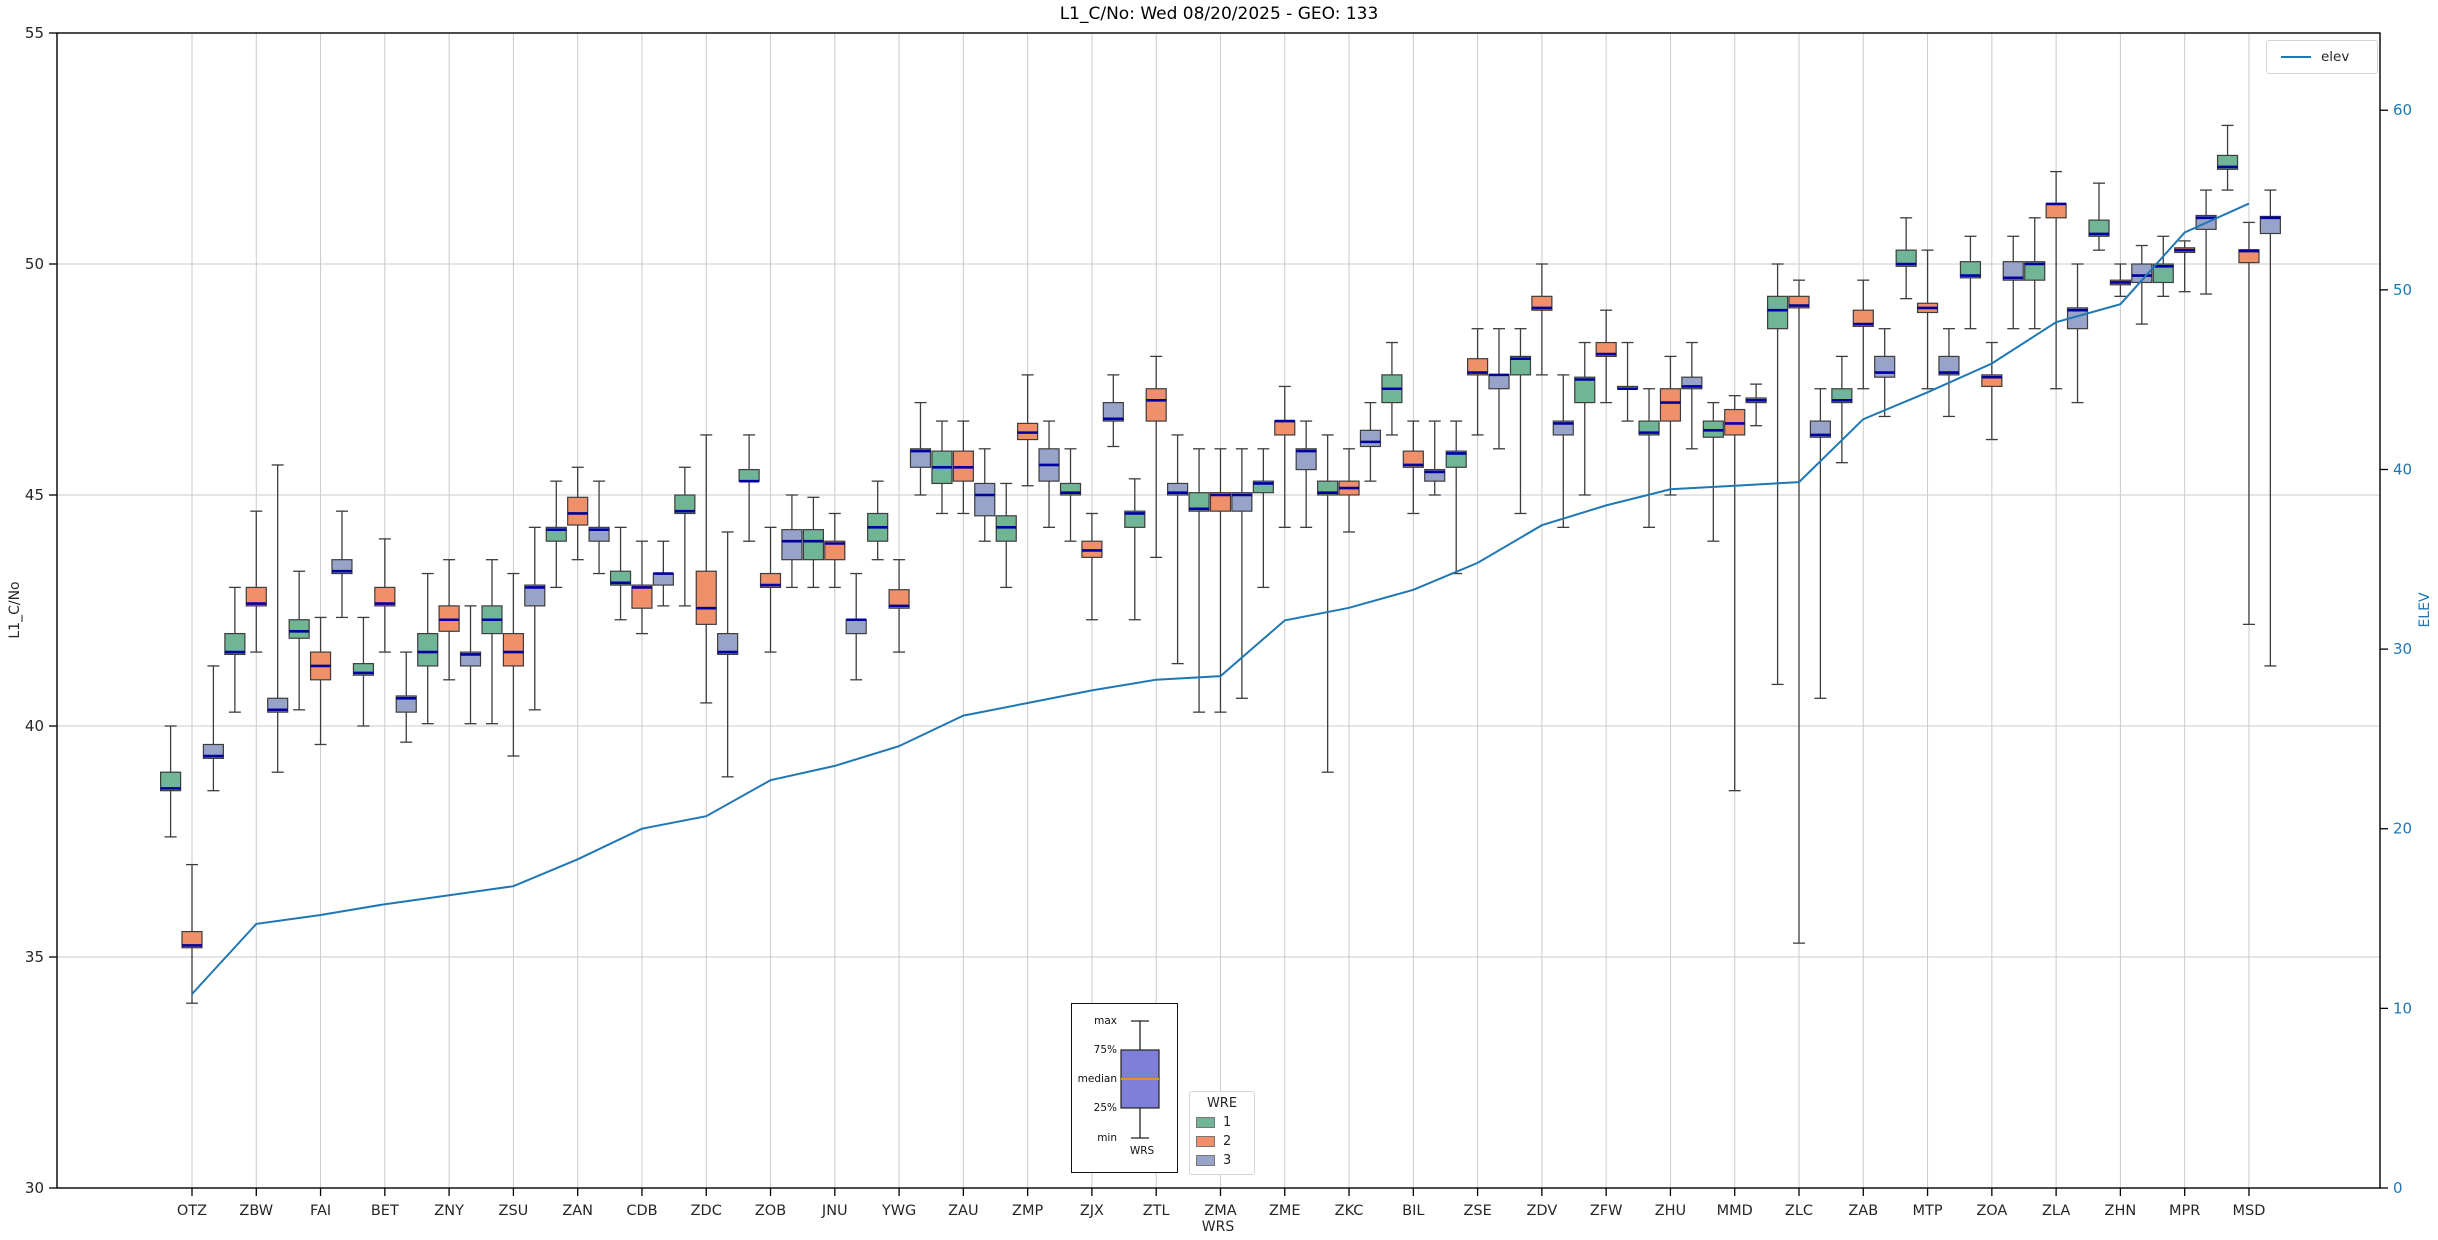 The image size is (2438, 1240). I want to click on x-tick-label: JNU, so click(834, 1211).